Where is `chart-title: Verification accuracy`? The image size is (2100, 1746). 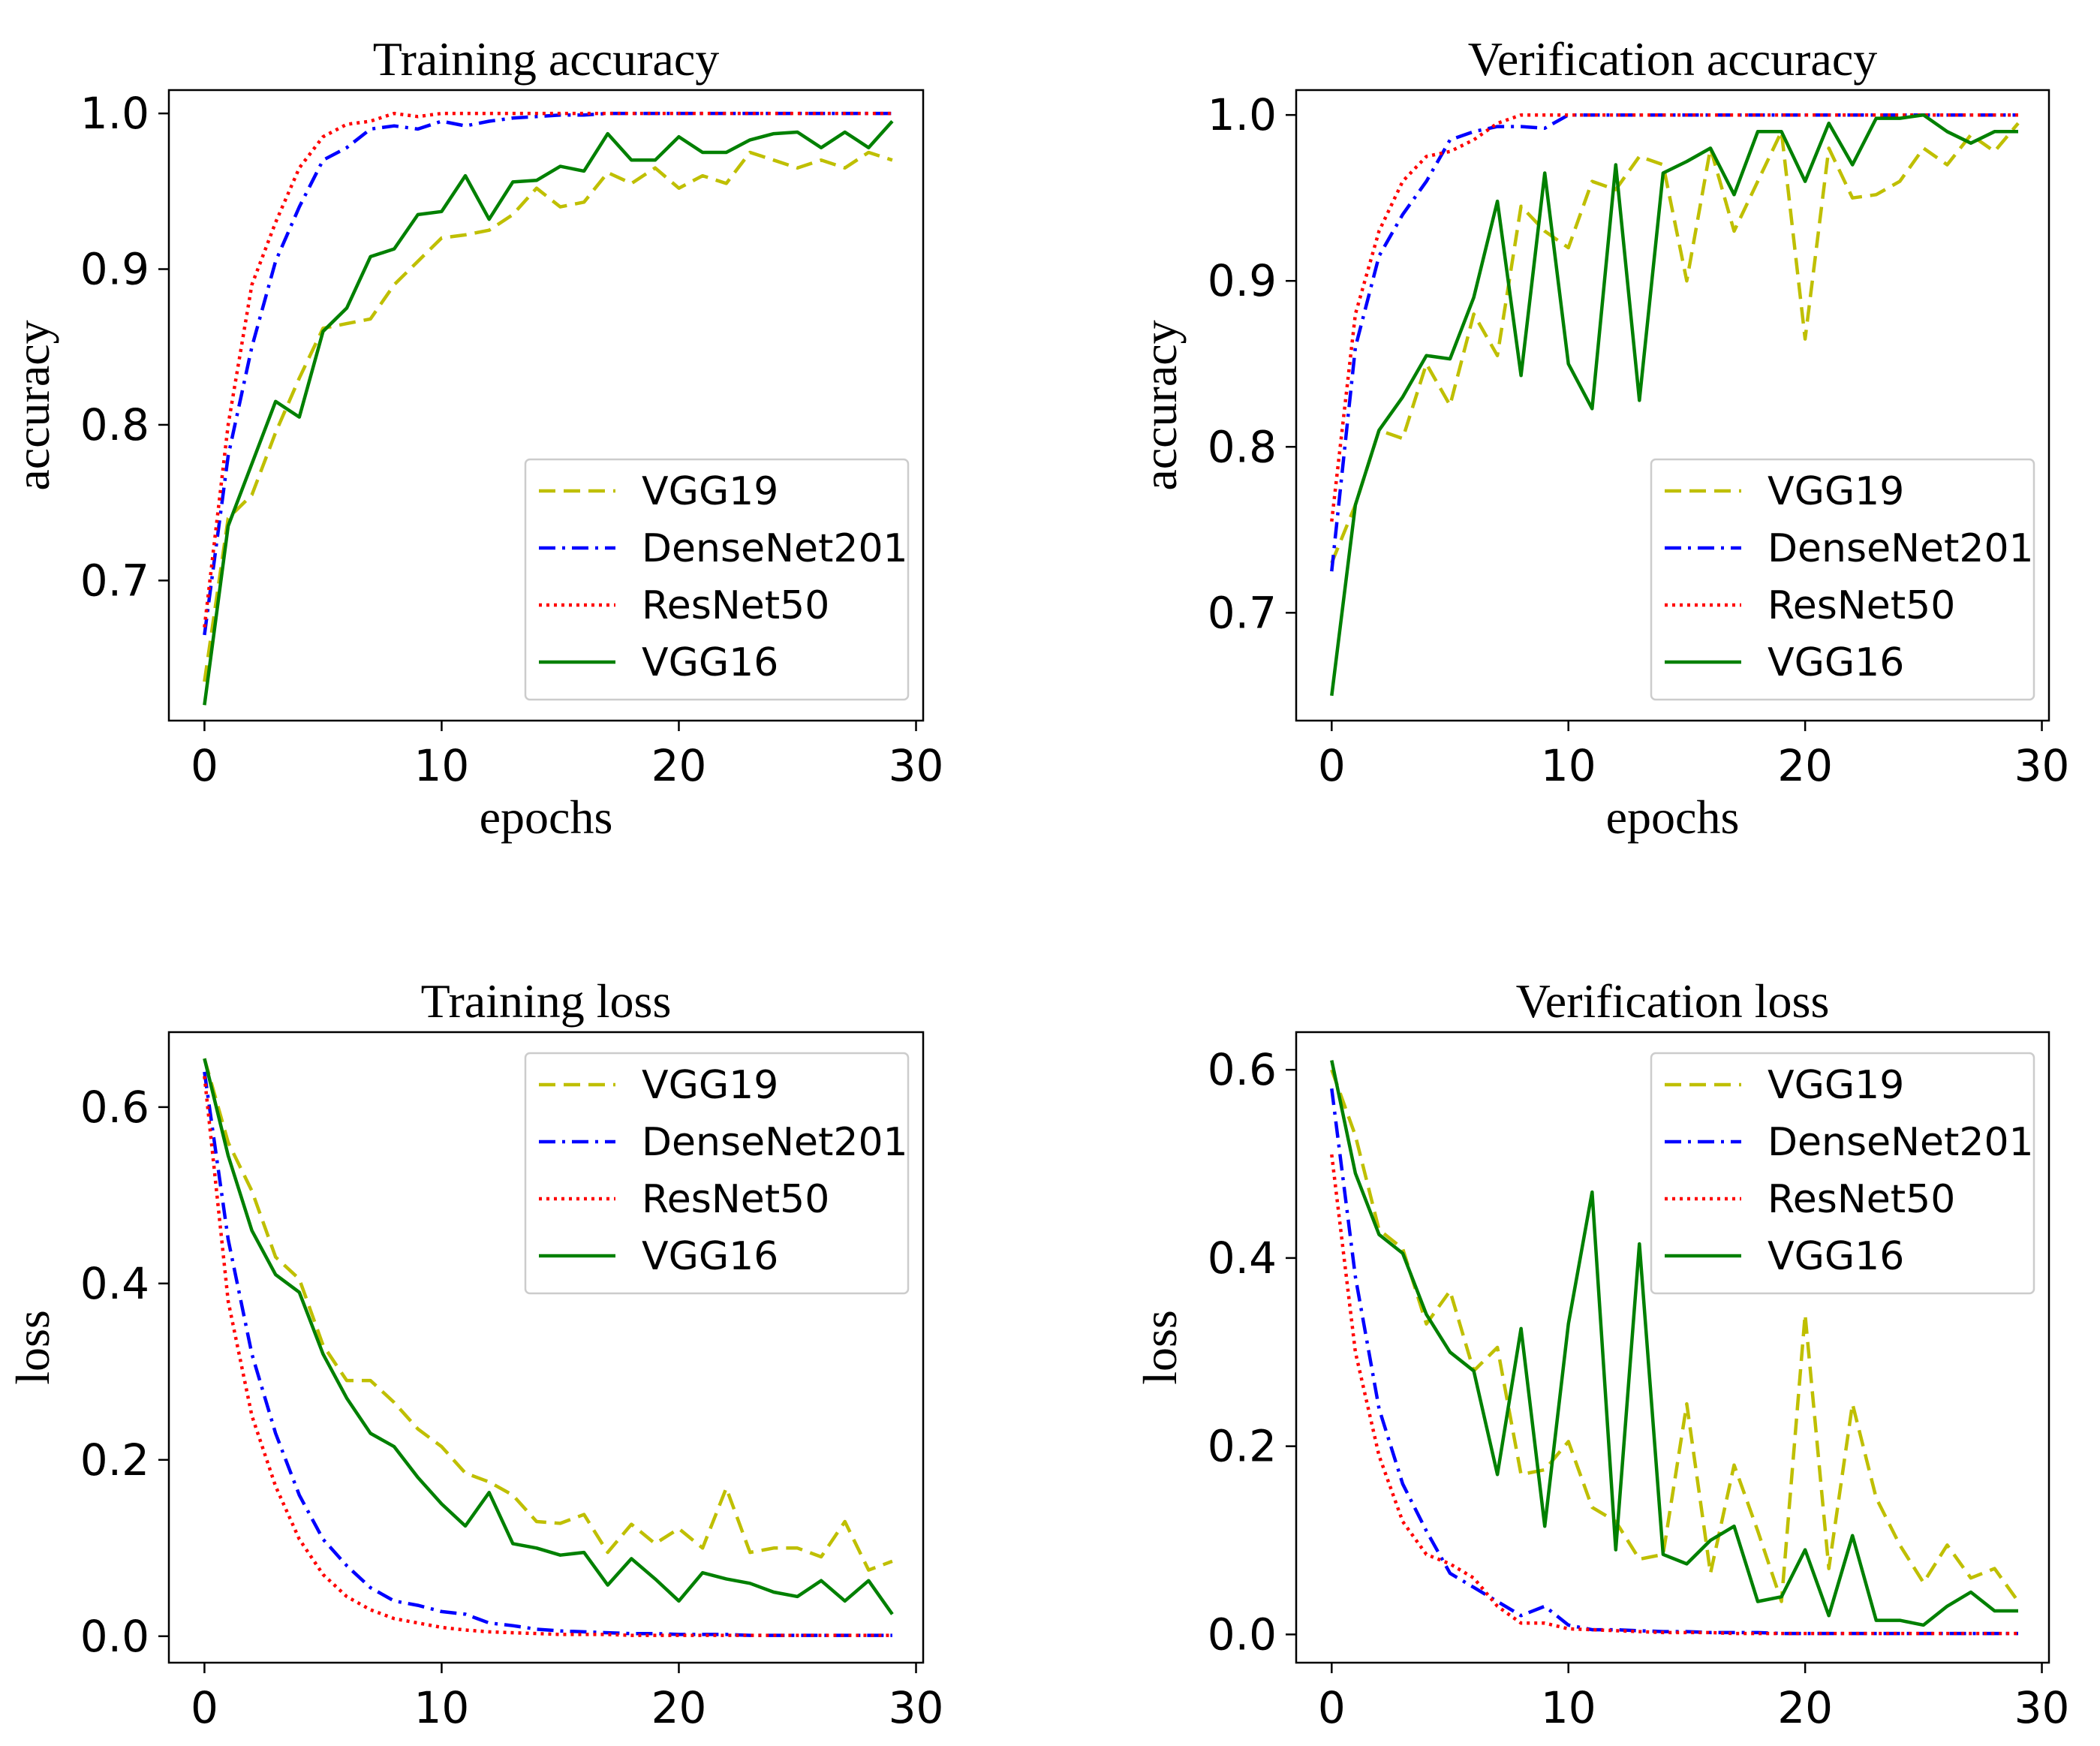 chart-title: Verification accuracy is located at coordinates (1672, 59).